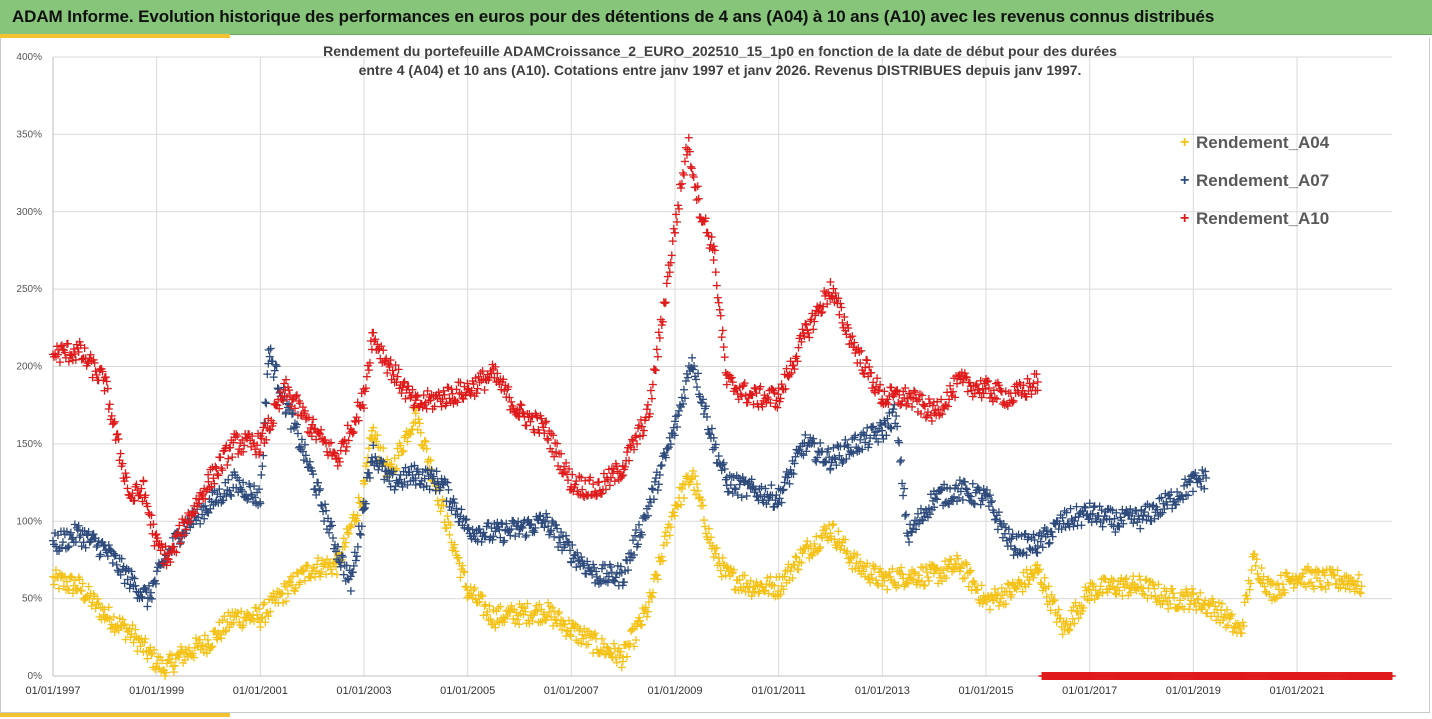 The height and width of the screenshot is (719, 1432). Describe the element at coordinates (363, 691) in the screenshot. I see `x-tick-label: 01/01/2003` at that location.